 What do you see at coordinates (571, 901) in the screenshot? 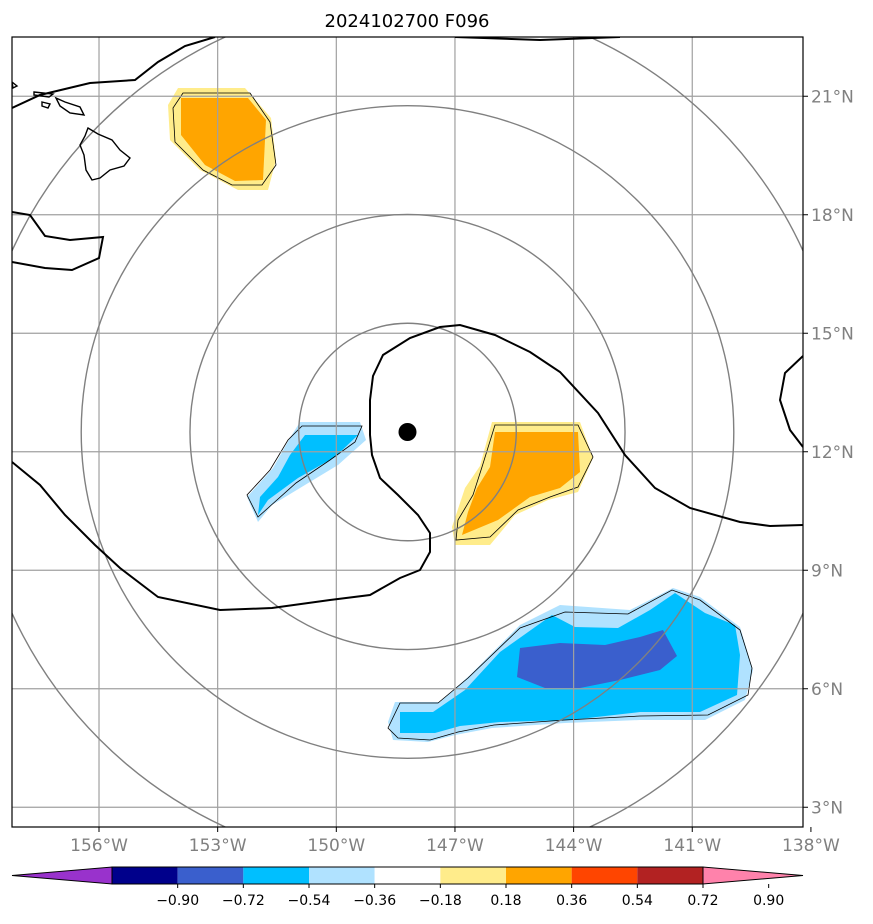
I see `colorbar-tick-label: 0.36` at bounding box center [571, 901].